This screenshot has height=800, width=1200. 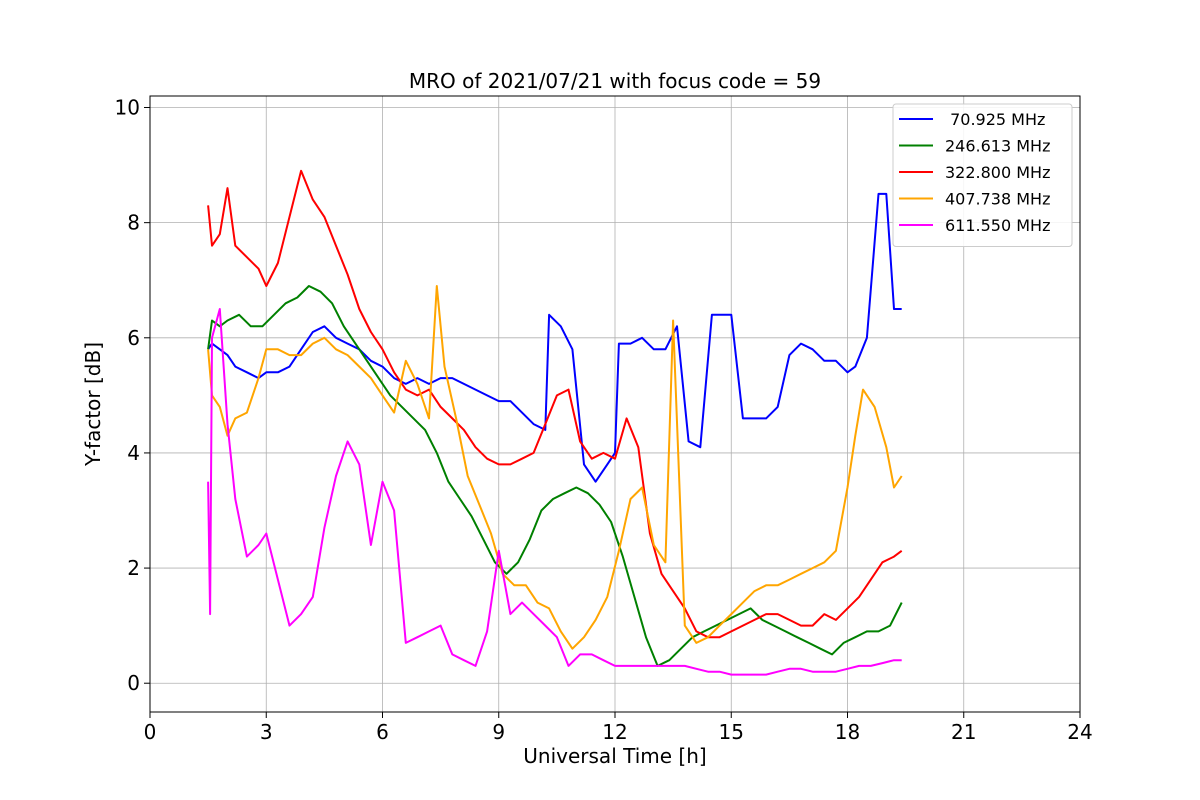 I want to click on x-tick-label: 9, so click(x=498, y=732).